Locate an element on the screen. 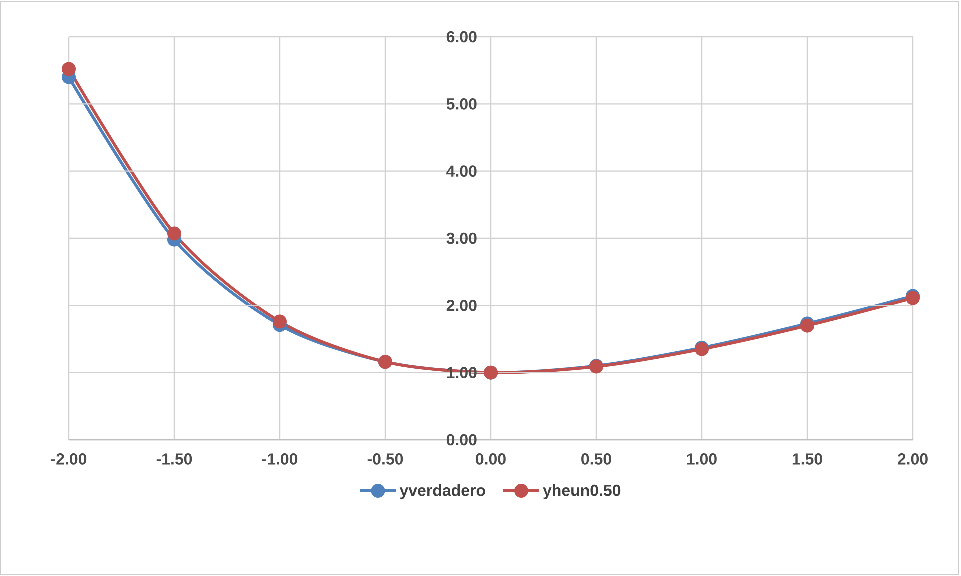 This screenshot has height=576, width=961. x-tick-label: -0.50 is located at coordinates (386, 459).